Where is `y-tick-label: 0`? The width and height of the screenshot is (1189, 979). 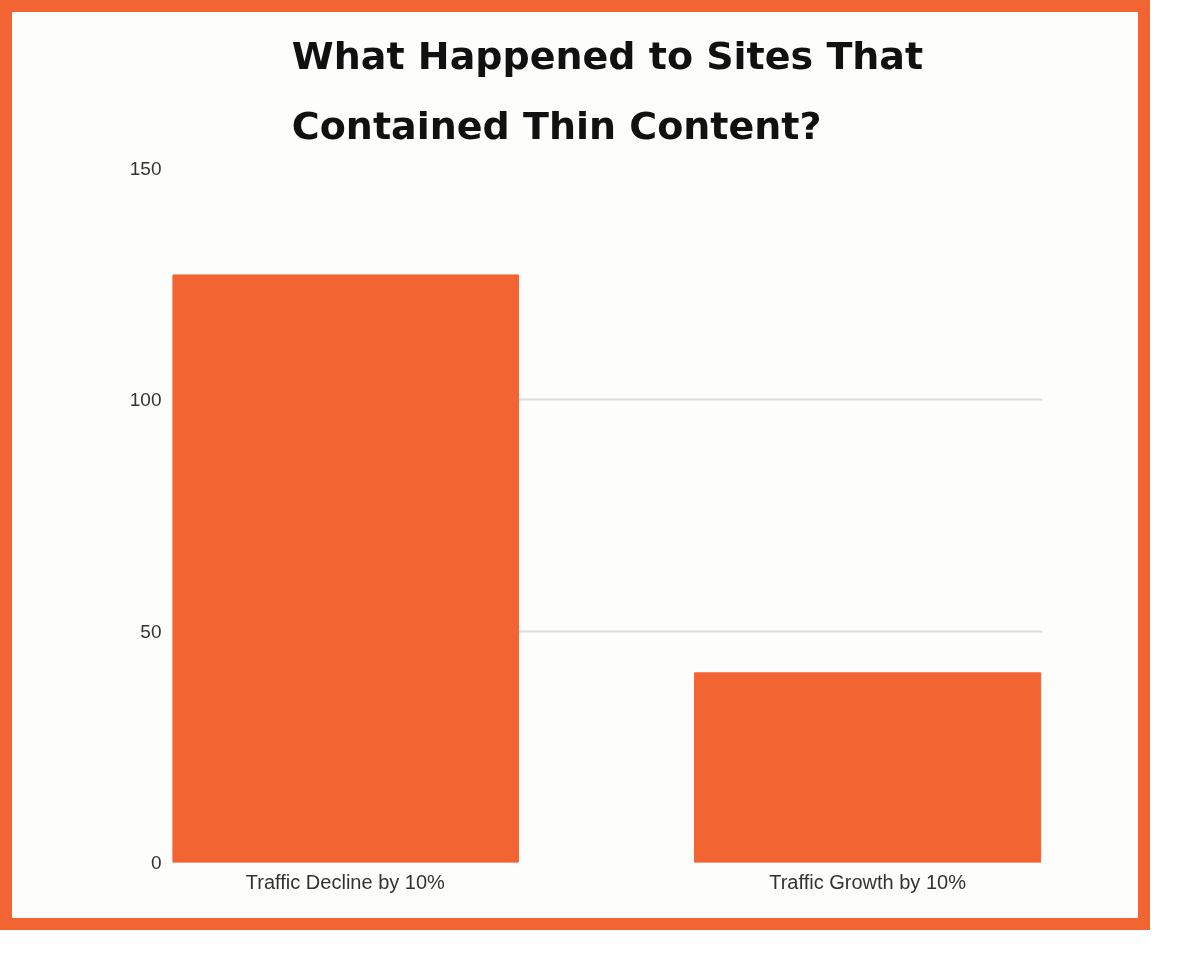 y-tick-label: 0 is located at coordinates (156, 862).